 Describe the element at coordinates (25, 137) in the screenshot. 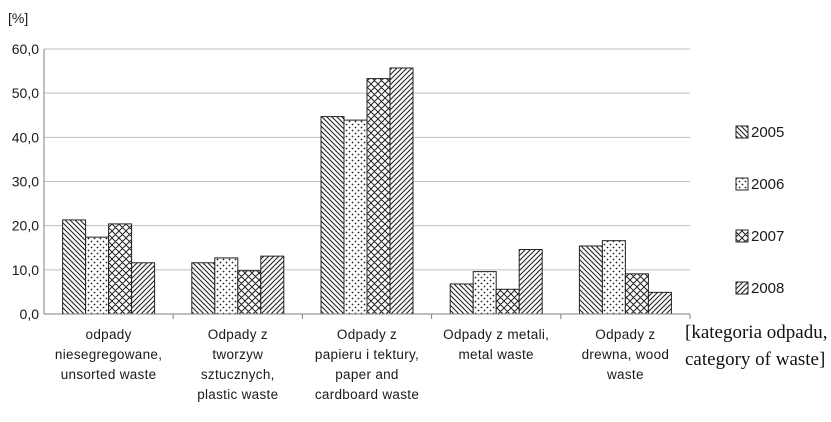

I see `y-tick-label: 40,0` at that location.